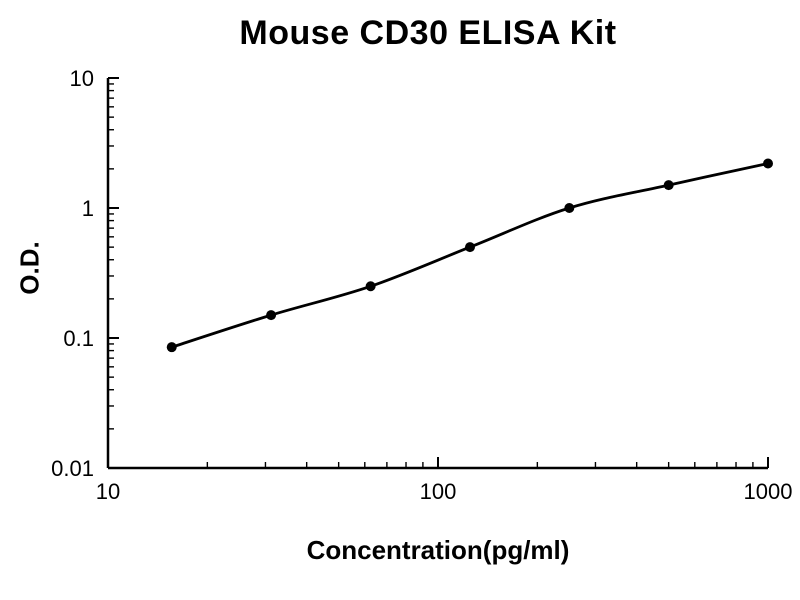 The image size is (800, 600). What do you see at coordinates (438, 550) in the screenshot?
I see `x-axis-label: Concentration(pg/ml)` at bounding box center [438, 550].